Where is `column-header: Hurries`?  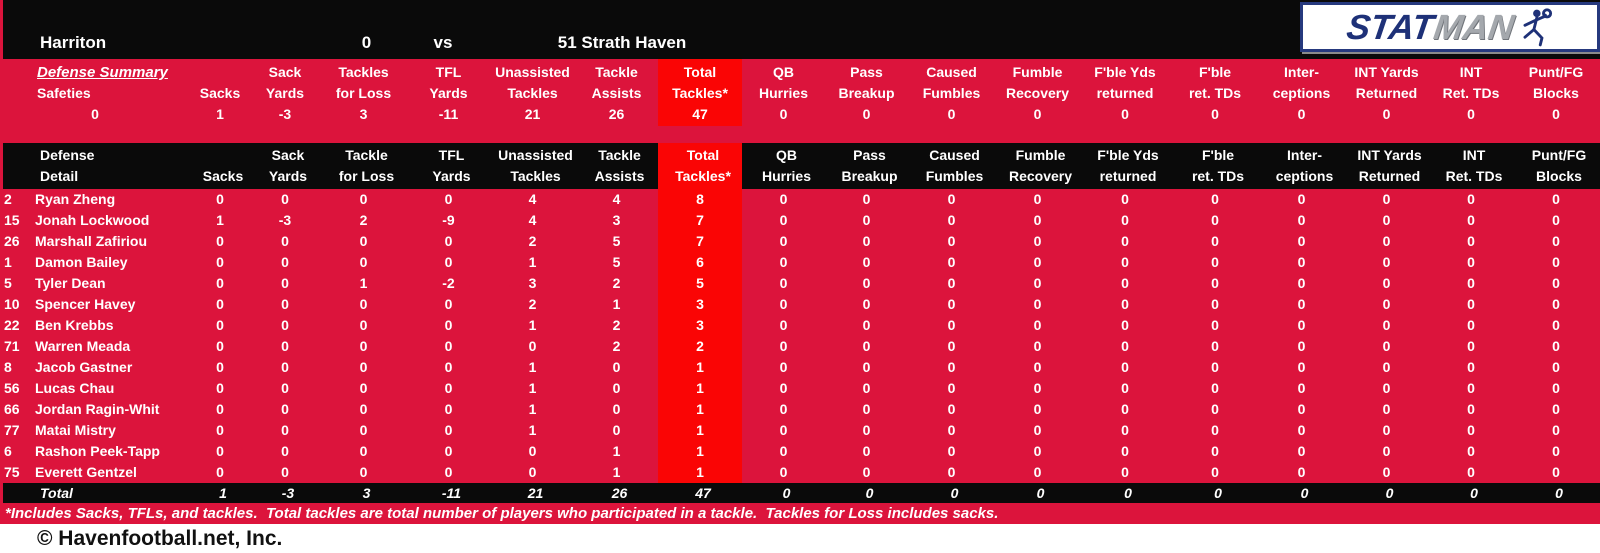 column-header: Hurries is located at coordinates (786, 176).